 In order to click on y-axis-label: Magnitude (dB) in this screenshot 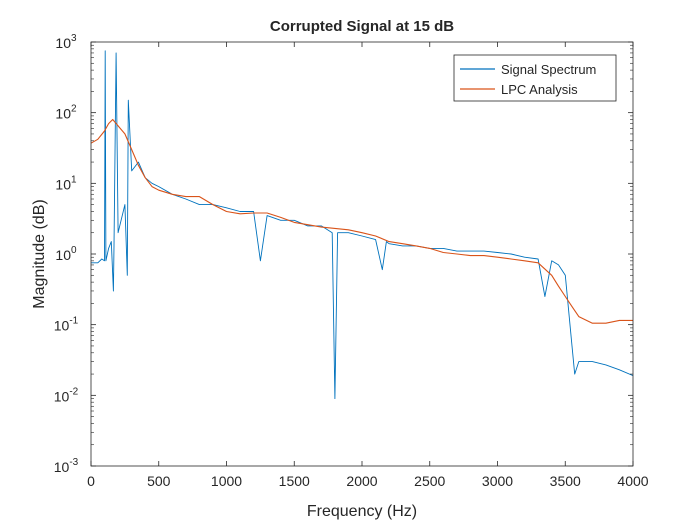, I will do `click(39, 253)`.